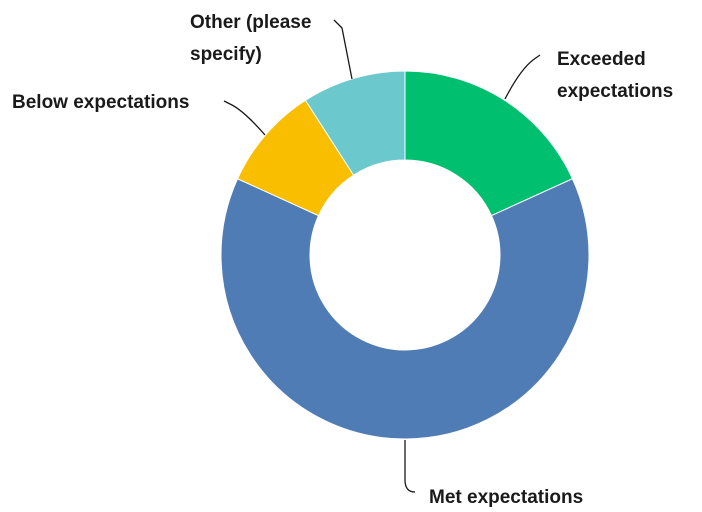 Image resolution: width=702 pixels, height=512 pixels. Describe the element at coordinates (615, 75) in the screenshot. I see `slice-label-exceeded: Exceeded expectations` at that location.